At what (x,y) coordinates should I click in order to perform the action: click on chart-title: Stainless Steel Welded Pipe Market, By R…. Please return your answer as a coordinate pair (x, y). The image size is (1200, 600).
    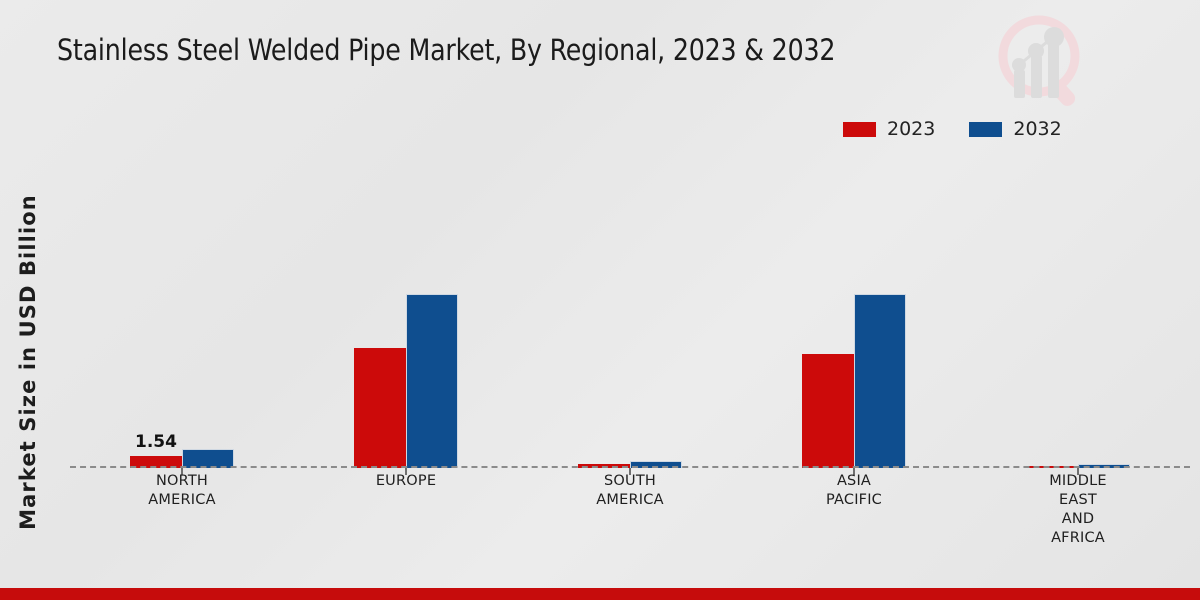
    Looking at the image, I should click on (446, 50).